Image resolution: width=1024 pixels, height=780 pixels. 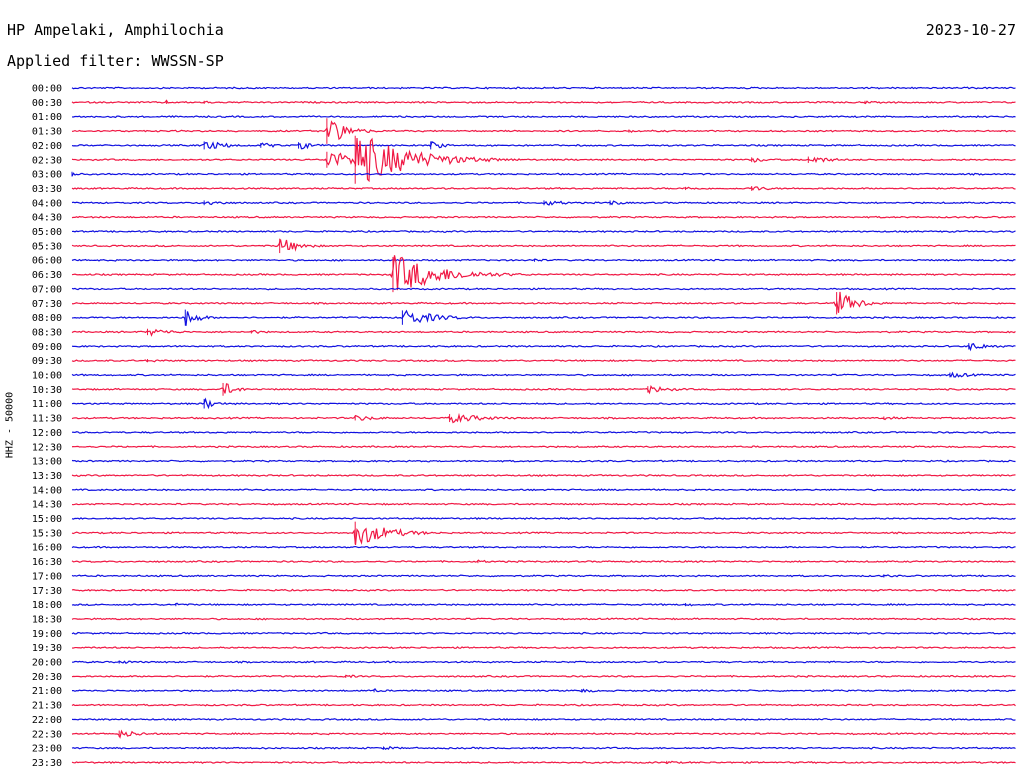 I want to click on row-label: 14:30, so click(x=47, y=505).